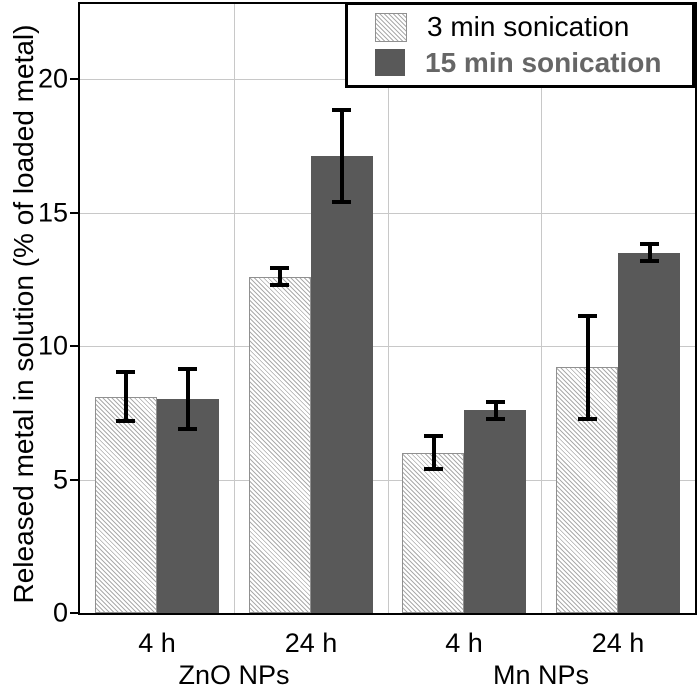  What do you see at coordinates (234, 675) in the screenshot?
I see `x-group-label: ZnO NPs` at bounding box center [234, 675].